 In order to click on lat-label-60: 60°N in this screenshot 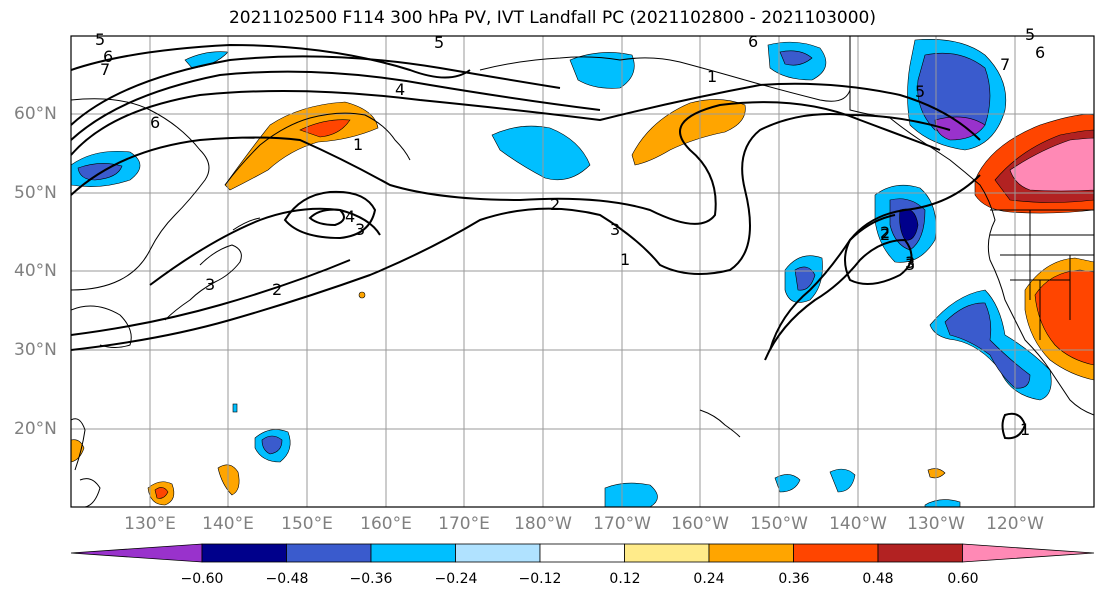, I will do `click(35, 114)`.